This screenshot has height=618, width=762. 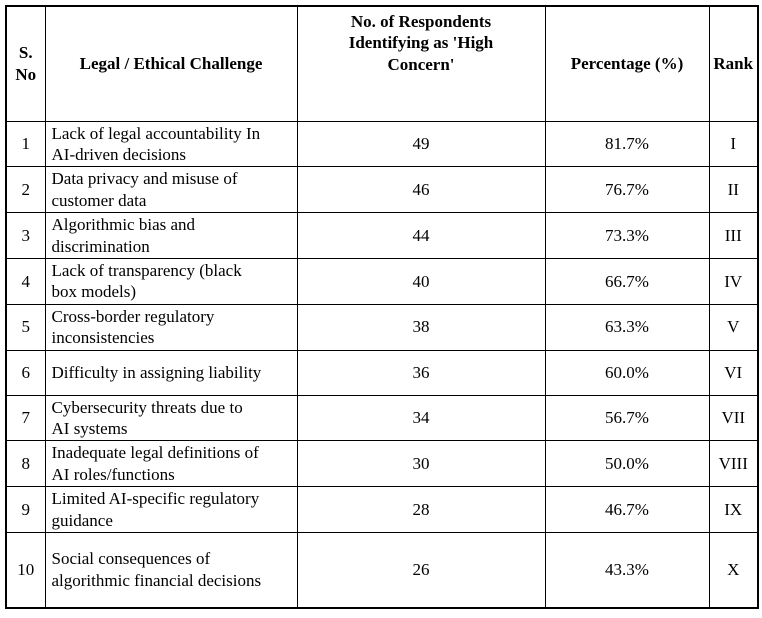 I want to click on percentage-value: 46.7%, so click(x=627, y=509).